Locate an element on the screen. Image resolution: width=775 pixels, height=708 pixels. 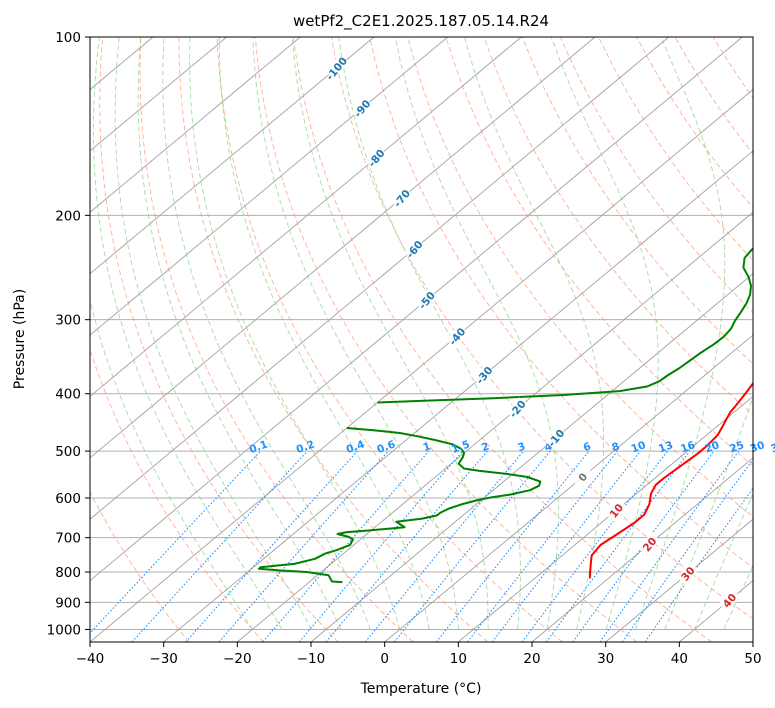
mixing-ratio-label: 8 is located at coordinates (615, 447).